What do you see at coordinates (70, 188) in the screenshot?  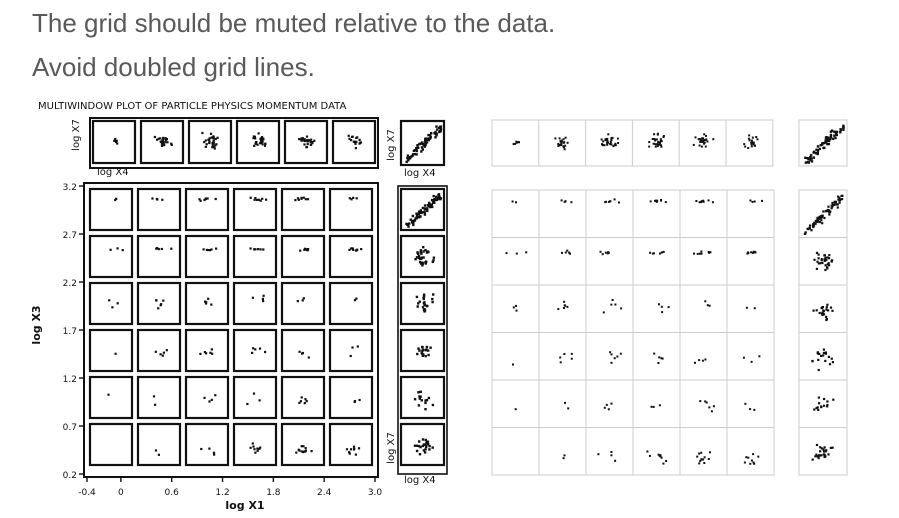 I see `y-tick-label: 3.2` at bounding box center [70, 188].